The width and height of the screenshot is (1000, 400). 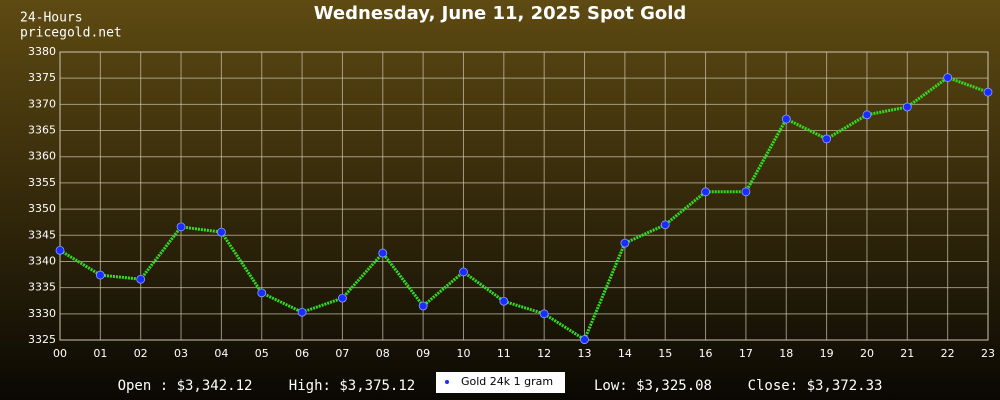 I want to click on y-tick-label: 3350, so click(x=42, y=208).